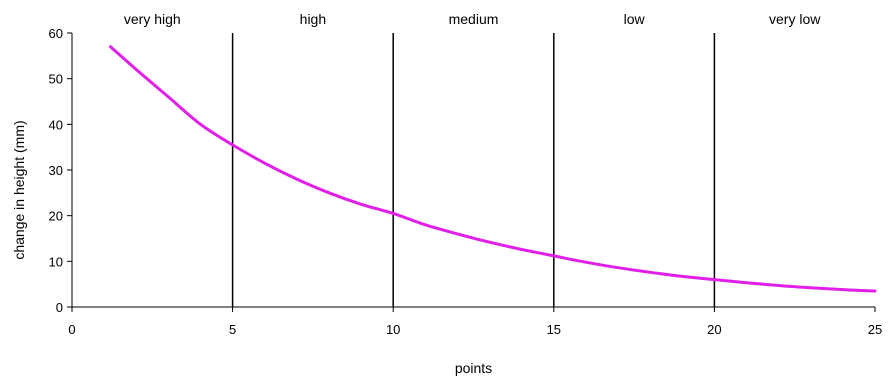 This screenshot has height=381, width=888. Describe the element at coordinates (59, 307) in the screenshot. I see `y-tick-label-0: 0` at that location.